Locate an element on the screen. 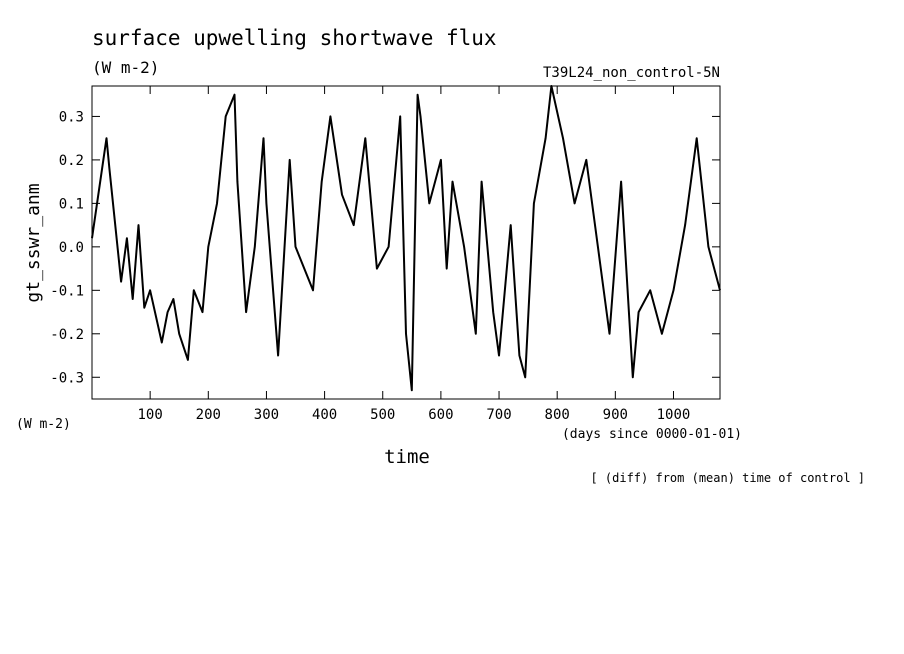 The height and width of the screenshot is (654, 904). x-tick-label: 700 is located at coordinates (498, 415).